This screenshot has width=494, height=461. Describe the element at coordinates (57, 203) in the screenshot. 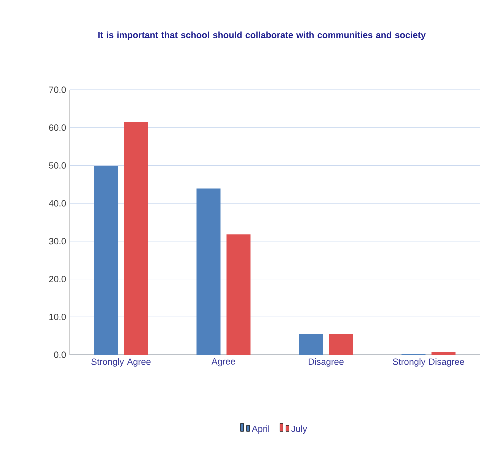

I see `y-tick-label: 40.0` at that location.